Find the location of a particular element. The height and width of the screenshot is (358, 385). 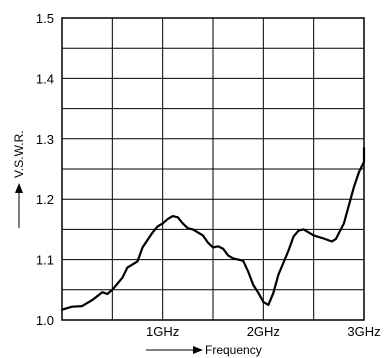

y-tick-label: 1.5 is located at coordinates (45, 18).